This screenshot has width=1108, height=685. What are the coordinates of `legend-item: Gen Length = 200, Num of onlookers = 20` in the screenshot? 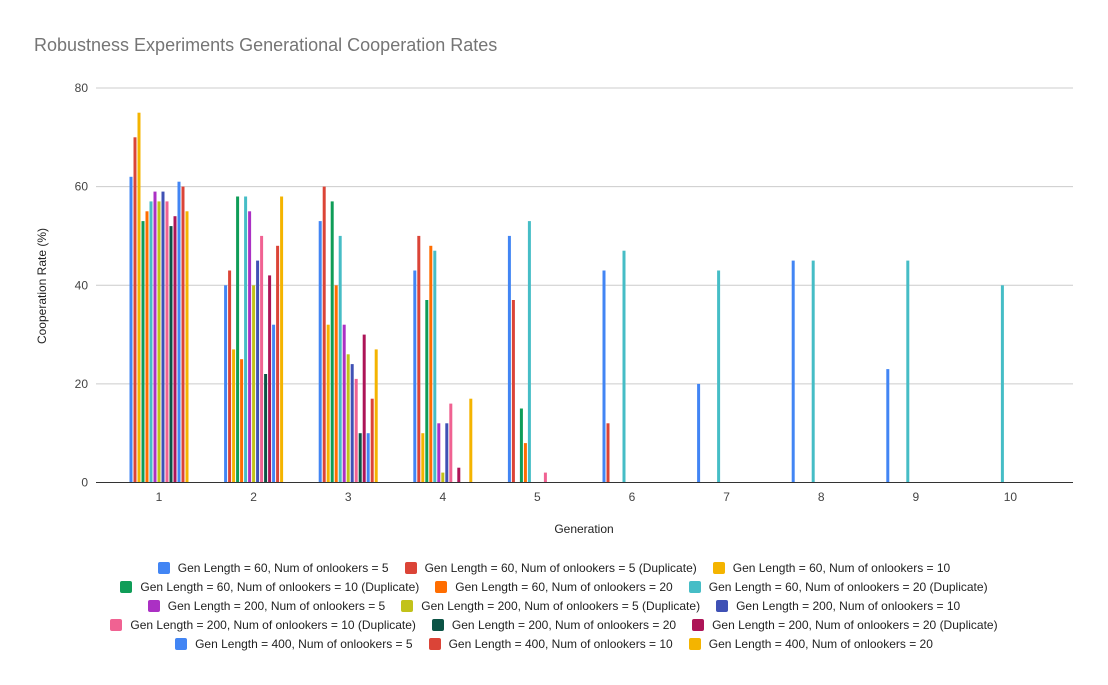 It's located at (554, 624).